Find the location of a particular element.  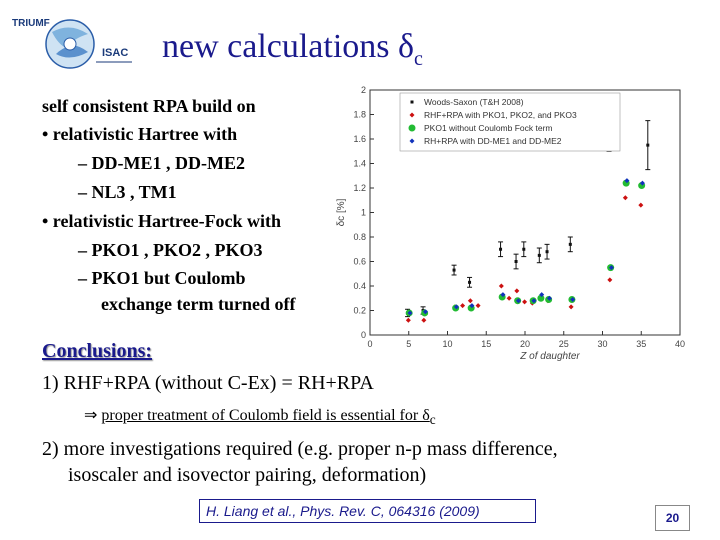

conclusion-1: 1) RHF+RPA (without C-Ex) = RH+RPA is located at coordinates (208, 383).